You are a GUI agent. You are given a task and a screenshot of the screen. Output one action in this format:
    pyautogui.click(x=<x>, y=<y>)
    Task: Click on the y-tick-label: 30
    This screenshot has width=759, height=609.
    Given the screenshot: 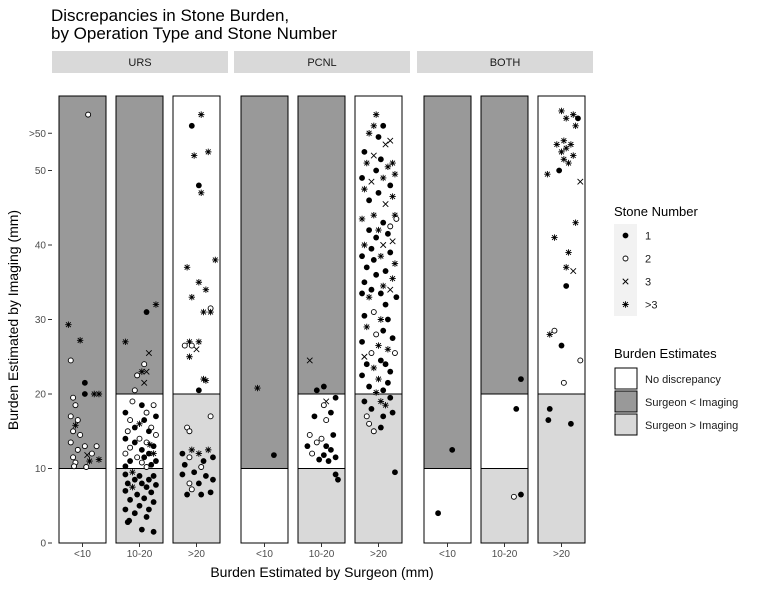 What is the action you would take?
    pyautogui.click(x=41, y=320)
    